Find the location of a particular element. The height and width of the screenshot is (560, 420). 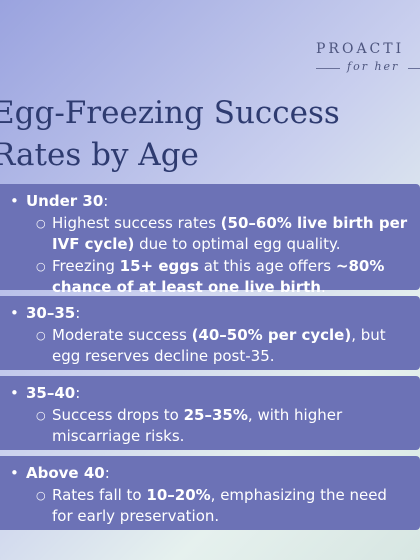

bold-run: 15+ eggs is located at coordinates (159, 266).